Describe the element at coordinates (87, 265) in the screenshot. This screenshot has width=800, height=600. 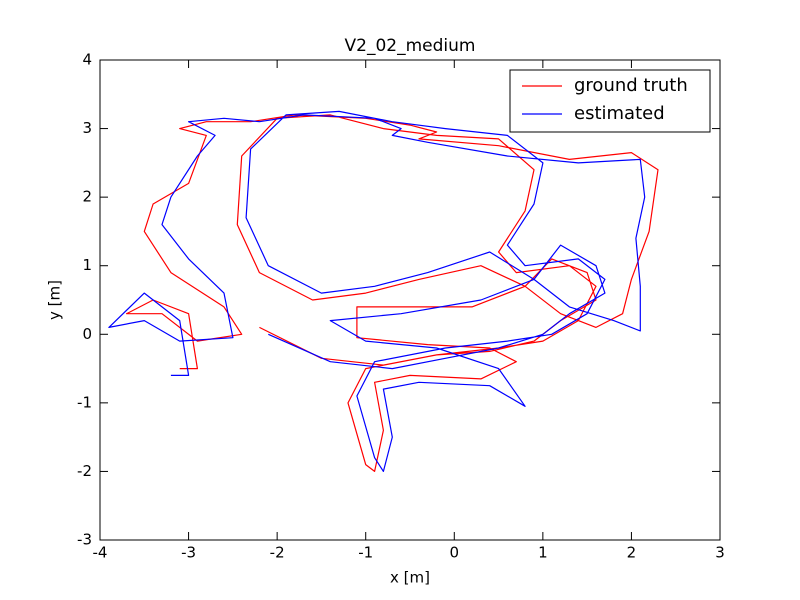
I see `y-tick-label: 1` at that location.